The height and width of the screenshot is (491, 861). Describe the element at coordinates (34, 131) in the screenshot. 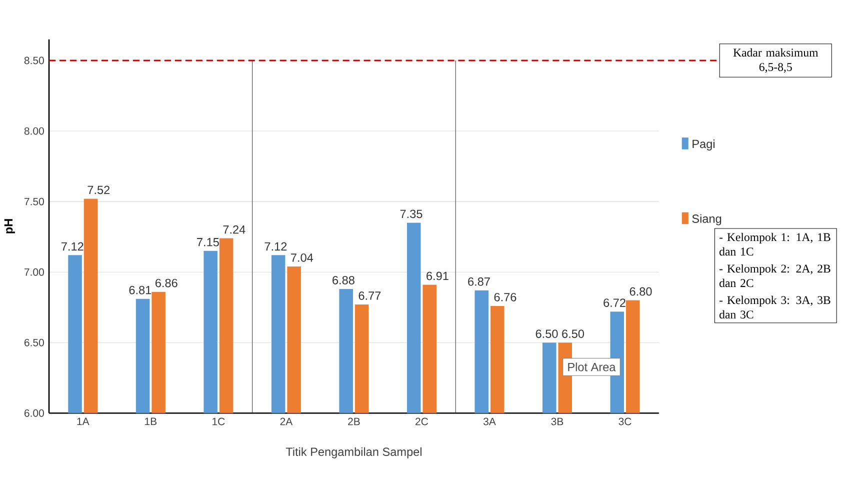

I see `y-tick-label: 8.00` at that location.